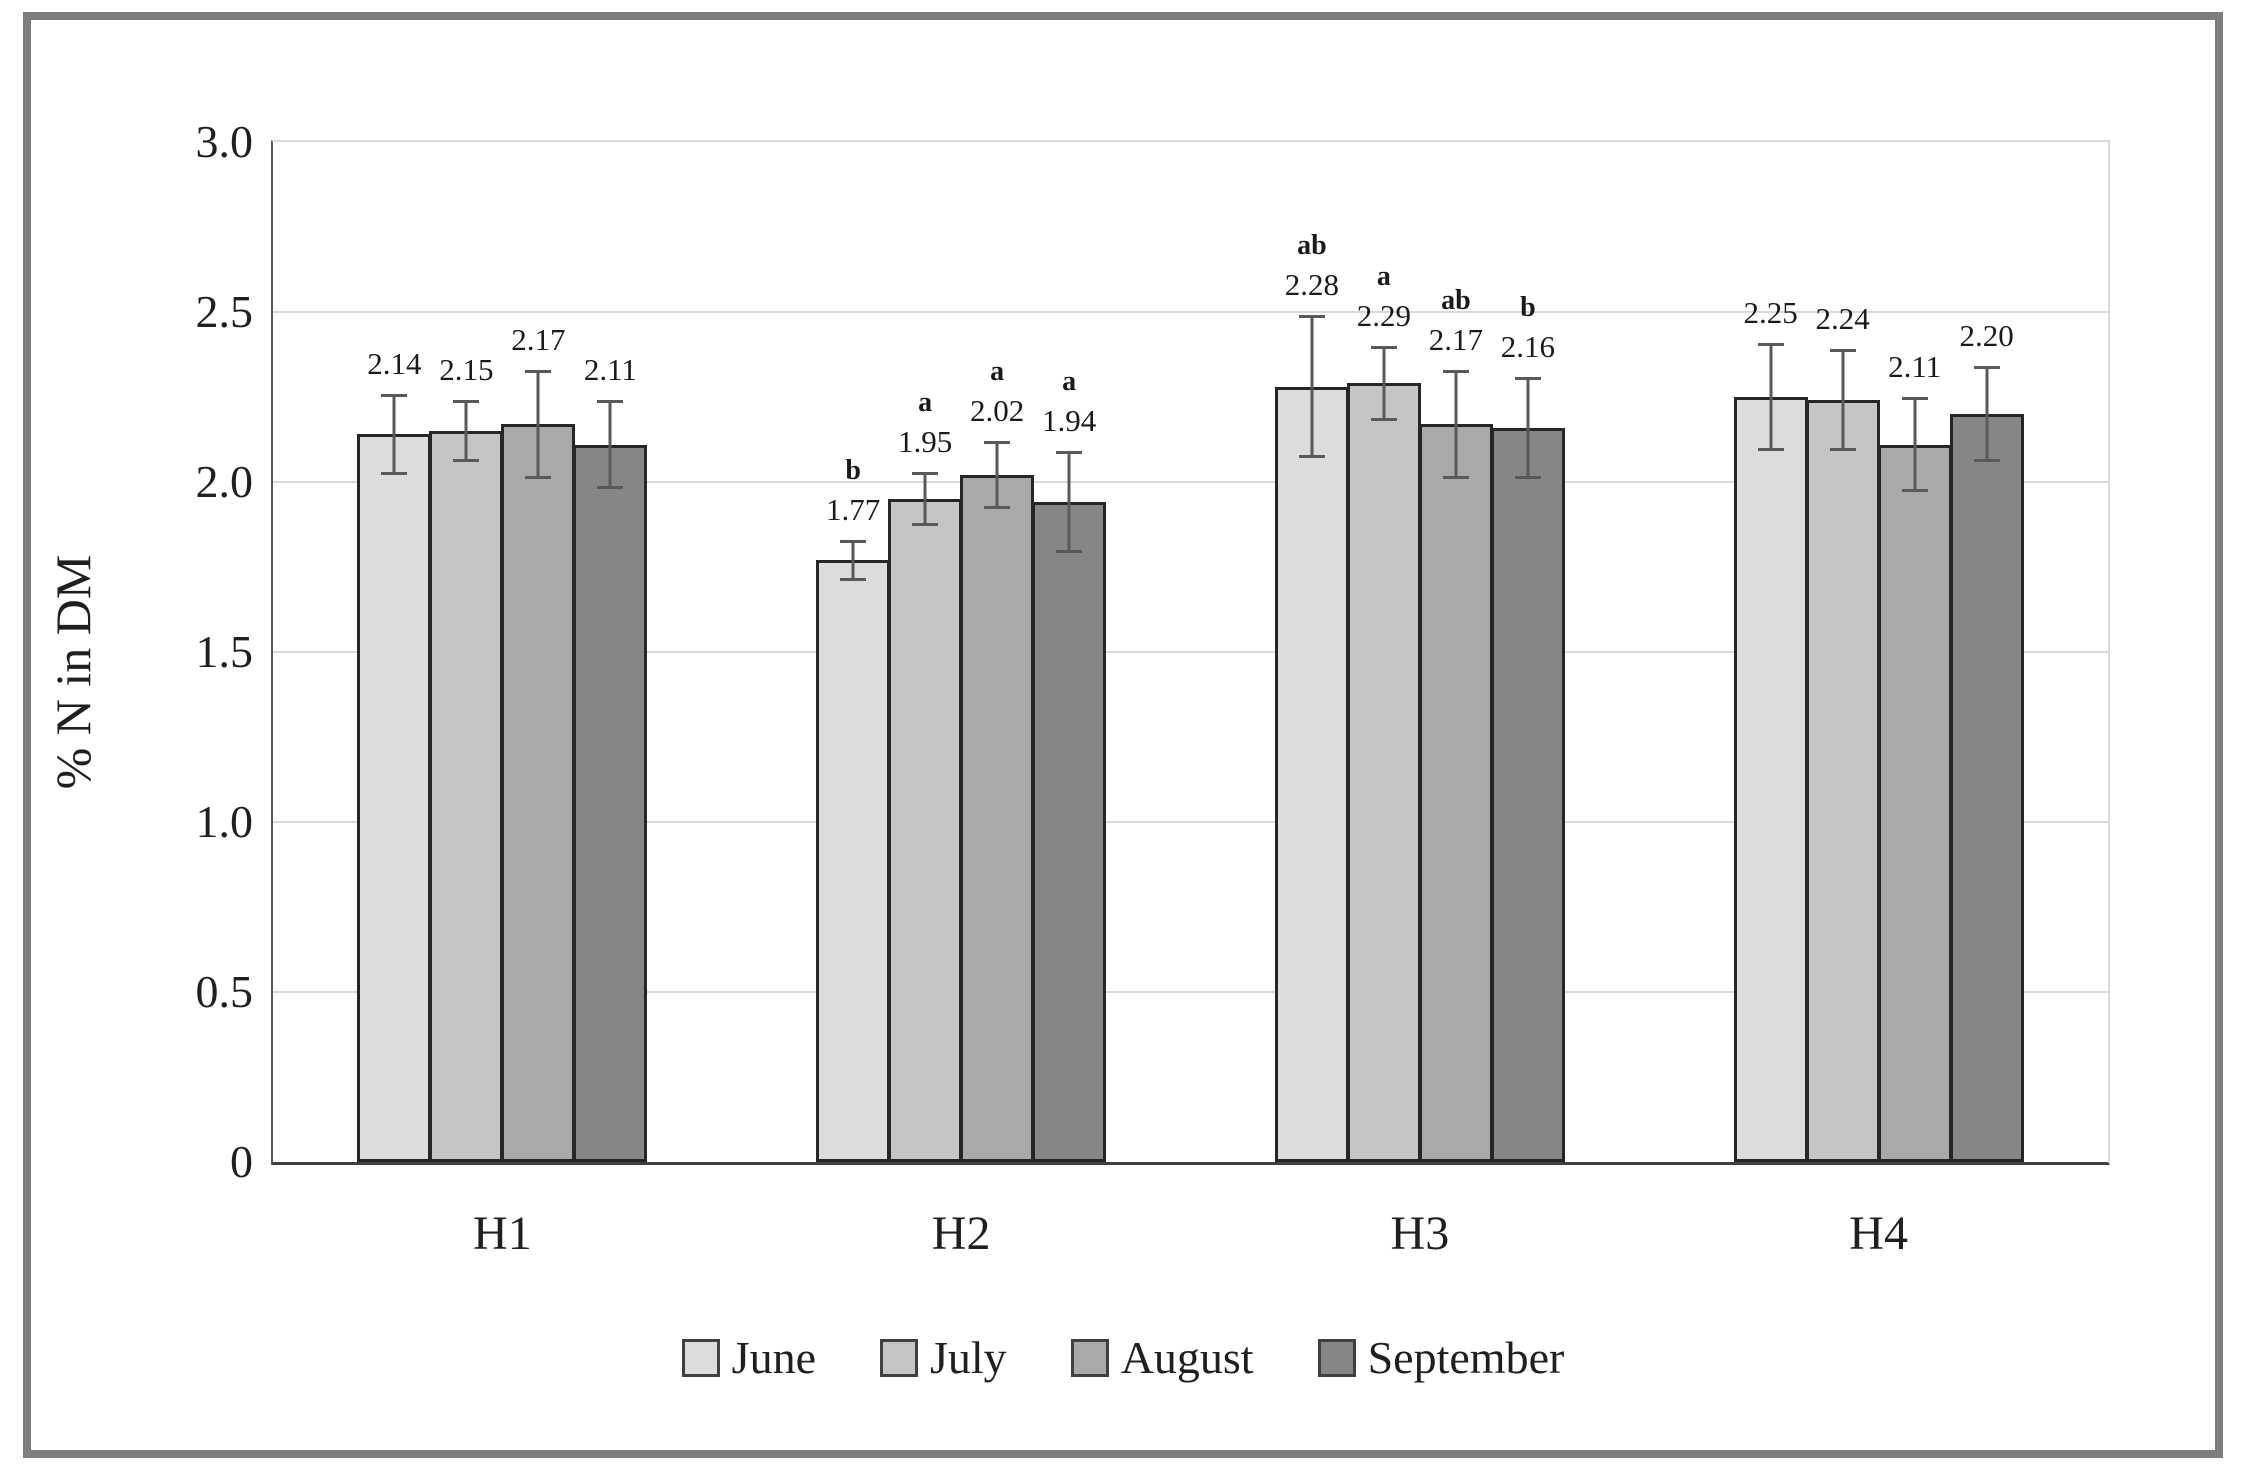 This screenshot has height=1478, width=2246. Describe the element at coordinates (1527, 346) in the screenshot. I see `value-label: 2.16` at that location.